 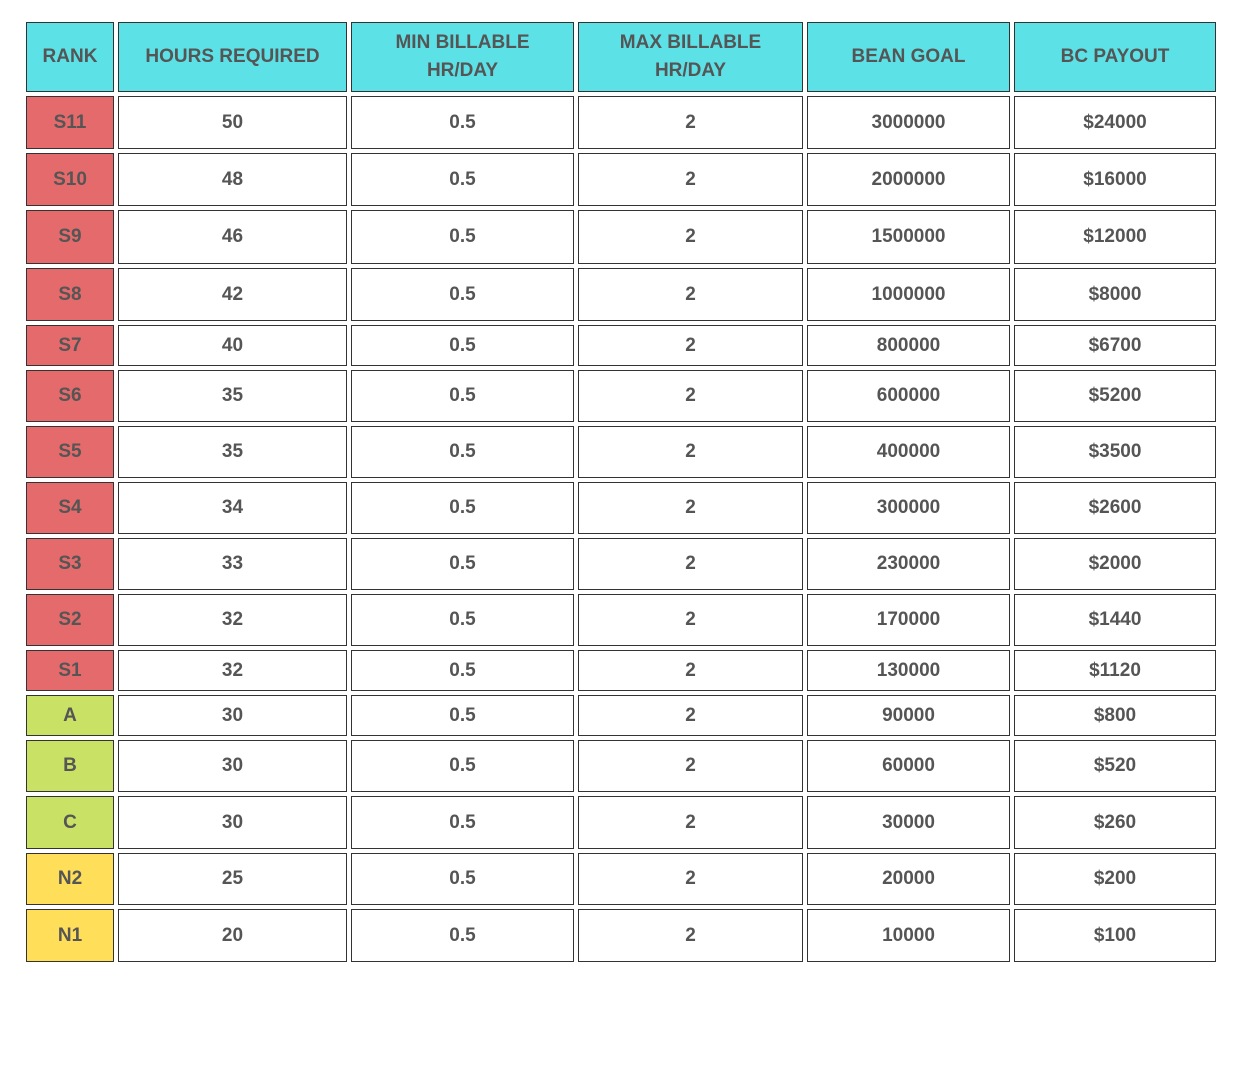 I want to click on value-cell: 34, so click(x=232, y=508).